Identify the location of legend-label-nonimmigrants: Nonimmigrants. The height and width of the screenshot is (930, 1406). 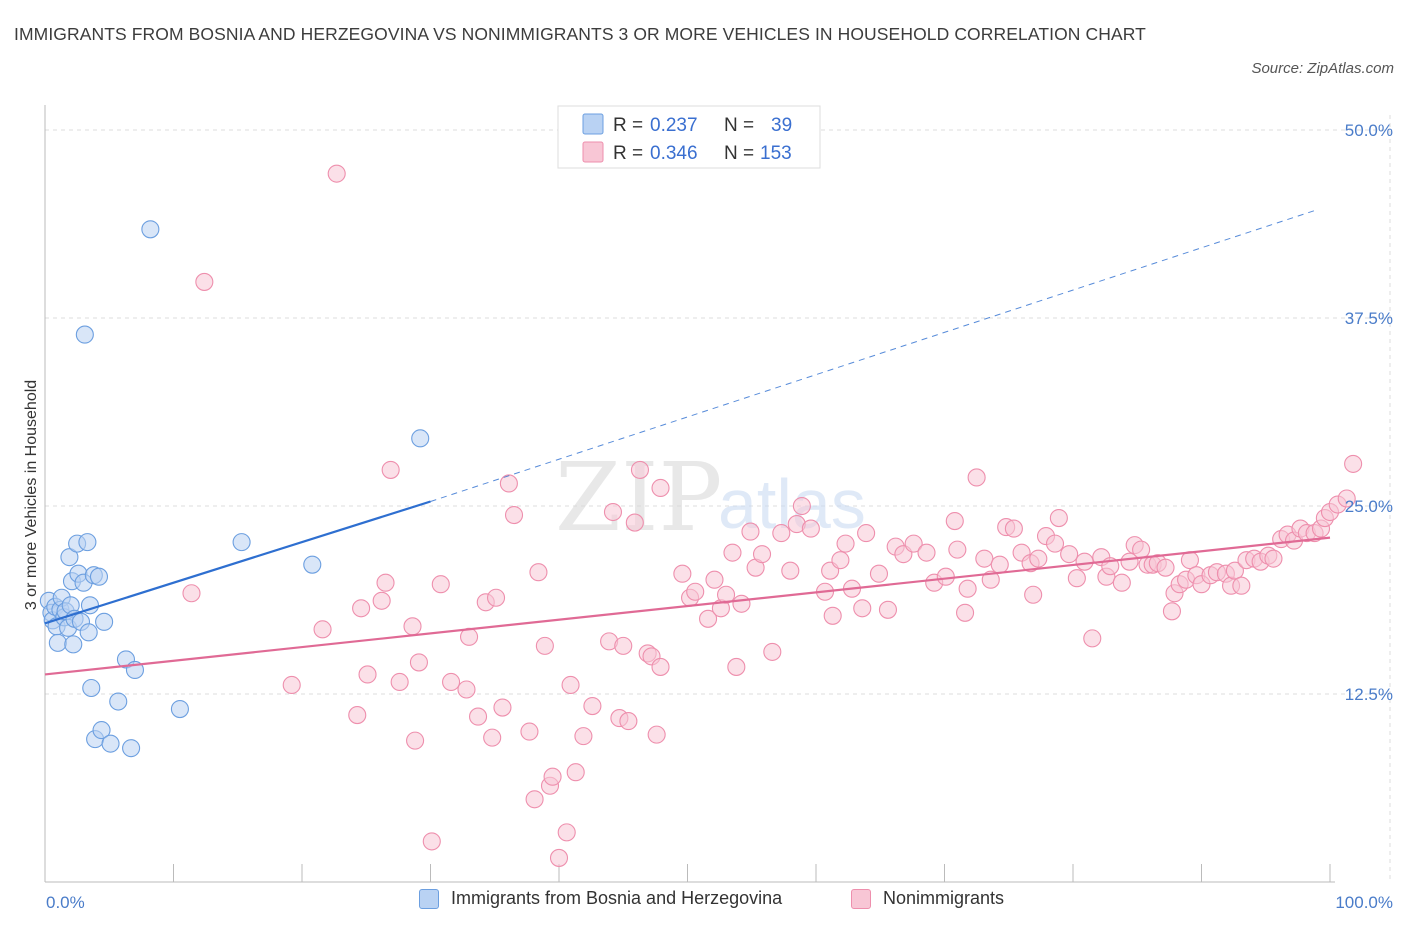
(944, 898).